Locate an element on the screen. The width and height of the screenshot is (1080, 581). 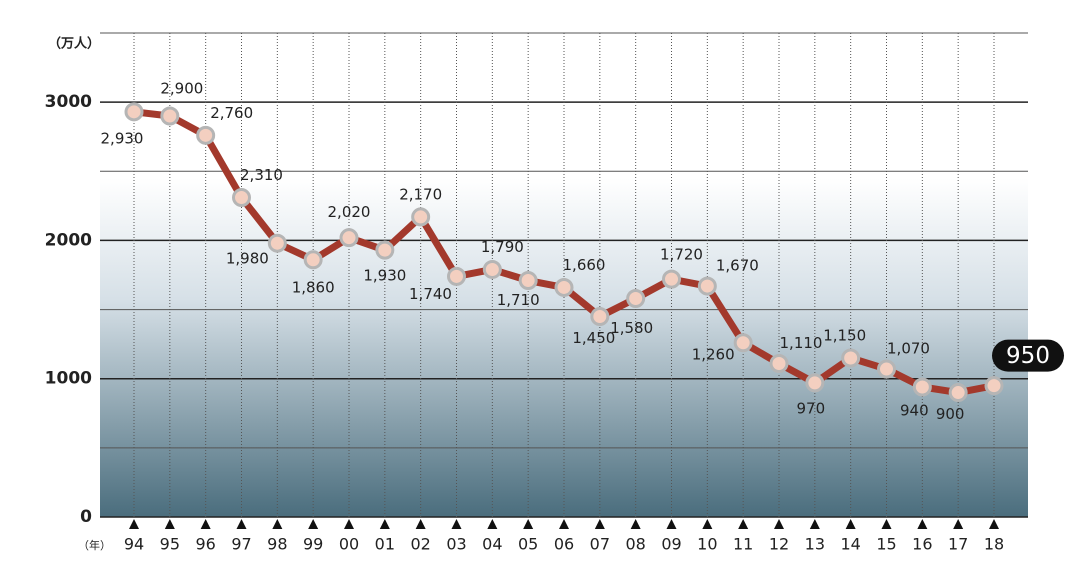
value-label: 940 is located at coordinates (914, 411).